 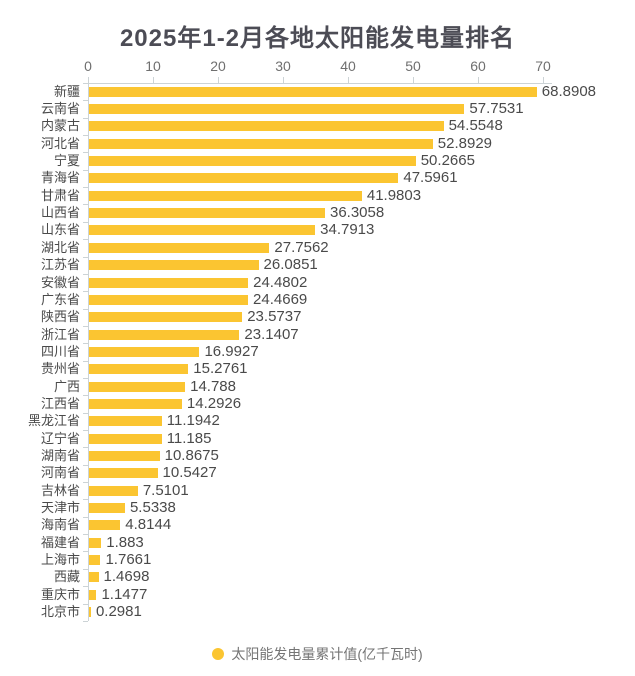 I want to click on bar-value-label: 16.9927, so click(x=231, y=351).